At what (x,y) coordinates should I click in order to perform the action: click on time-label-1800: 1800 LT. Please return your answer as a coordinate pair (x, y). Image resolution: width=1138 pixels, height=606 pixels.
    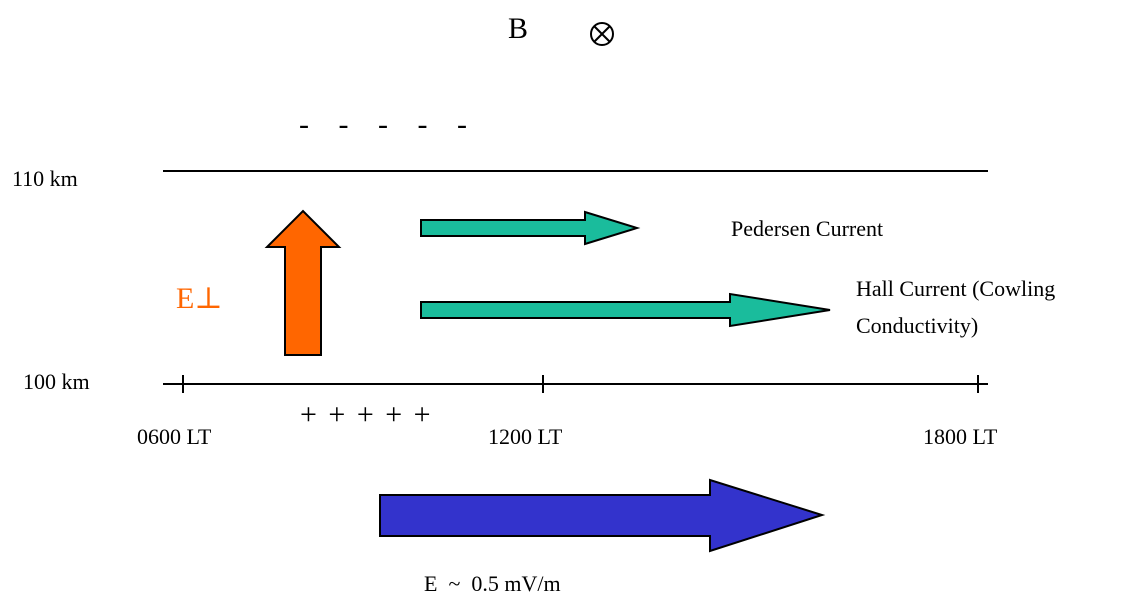
    Looking at the image, I should click on (960, 436).